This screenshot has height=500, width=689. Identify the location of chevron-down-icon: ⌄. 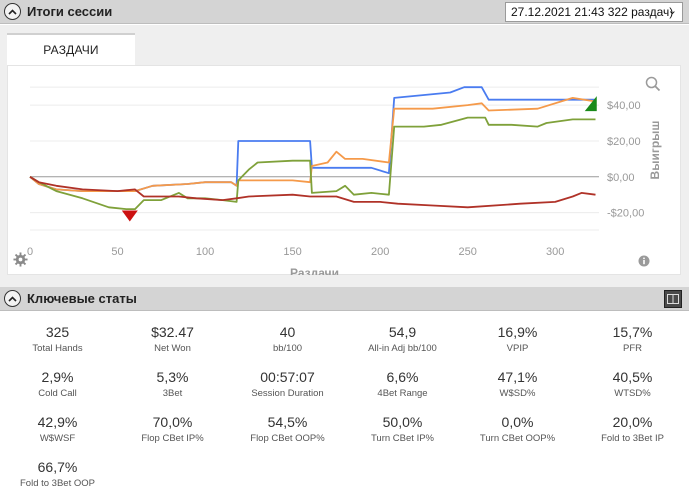
(672, 11).